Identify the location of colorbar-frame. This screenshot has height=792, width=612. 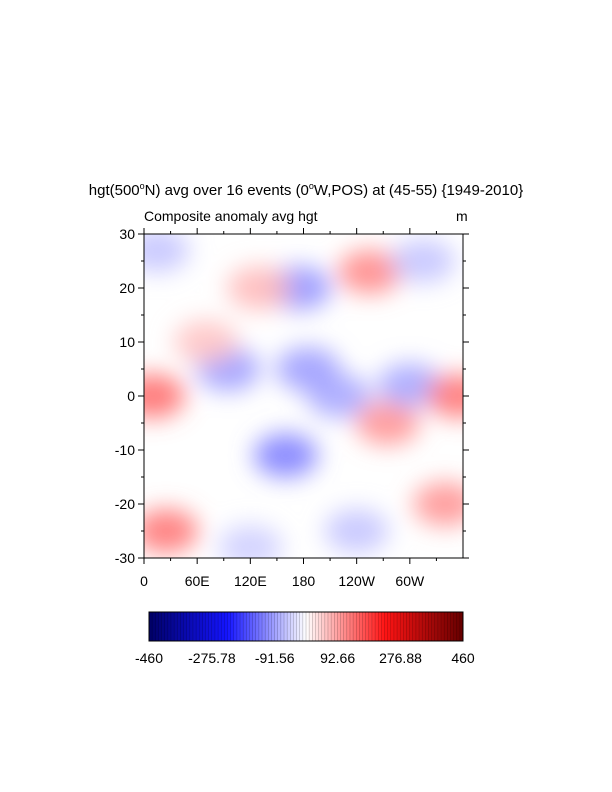
(306, 626).